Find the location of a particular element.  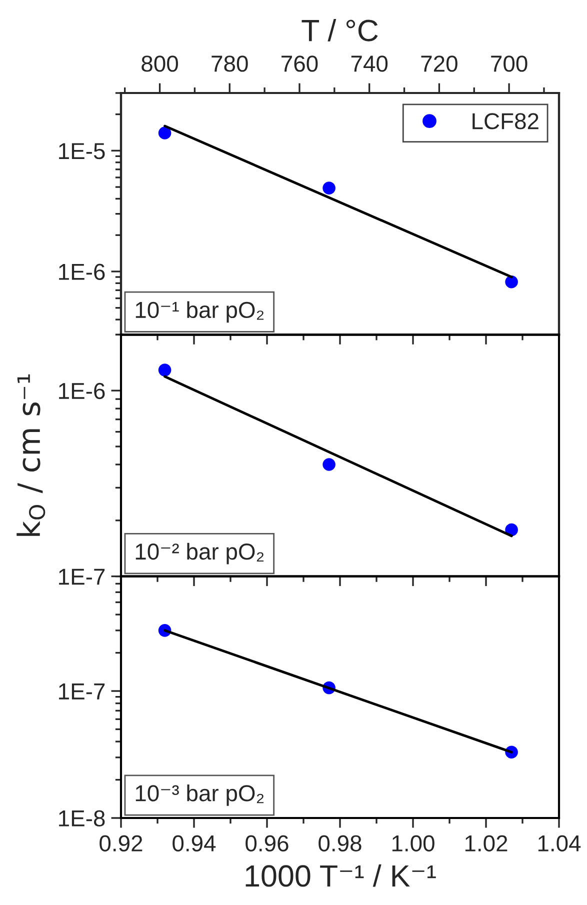

x-tick-label: 1.00 is located at coordinates (413, 843).